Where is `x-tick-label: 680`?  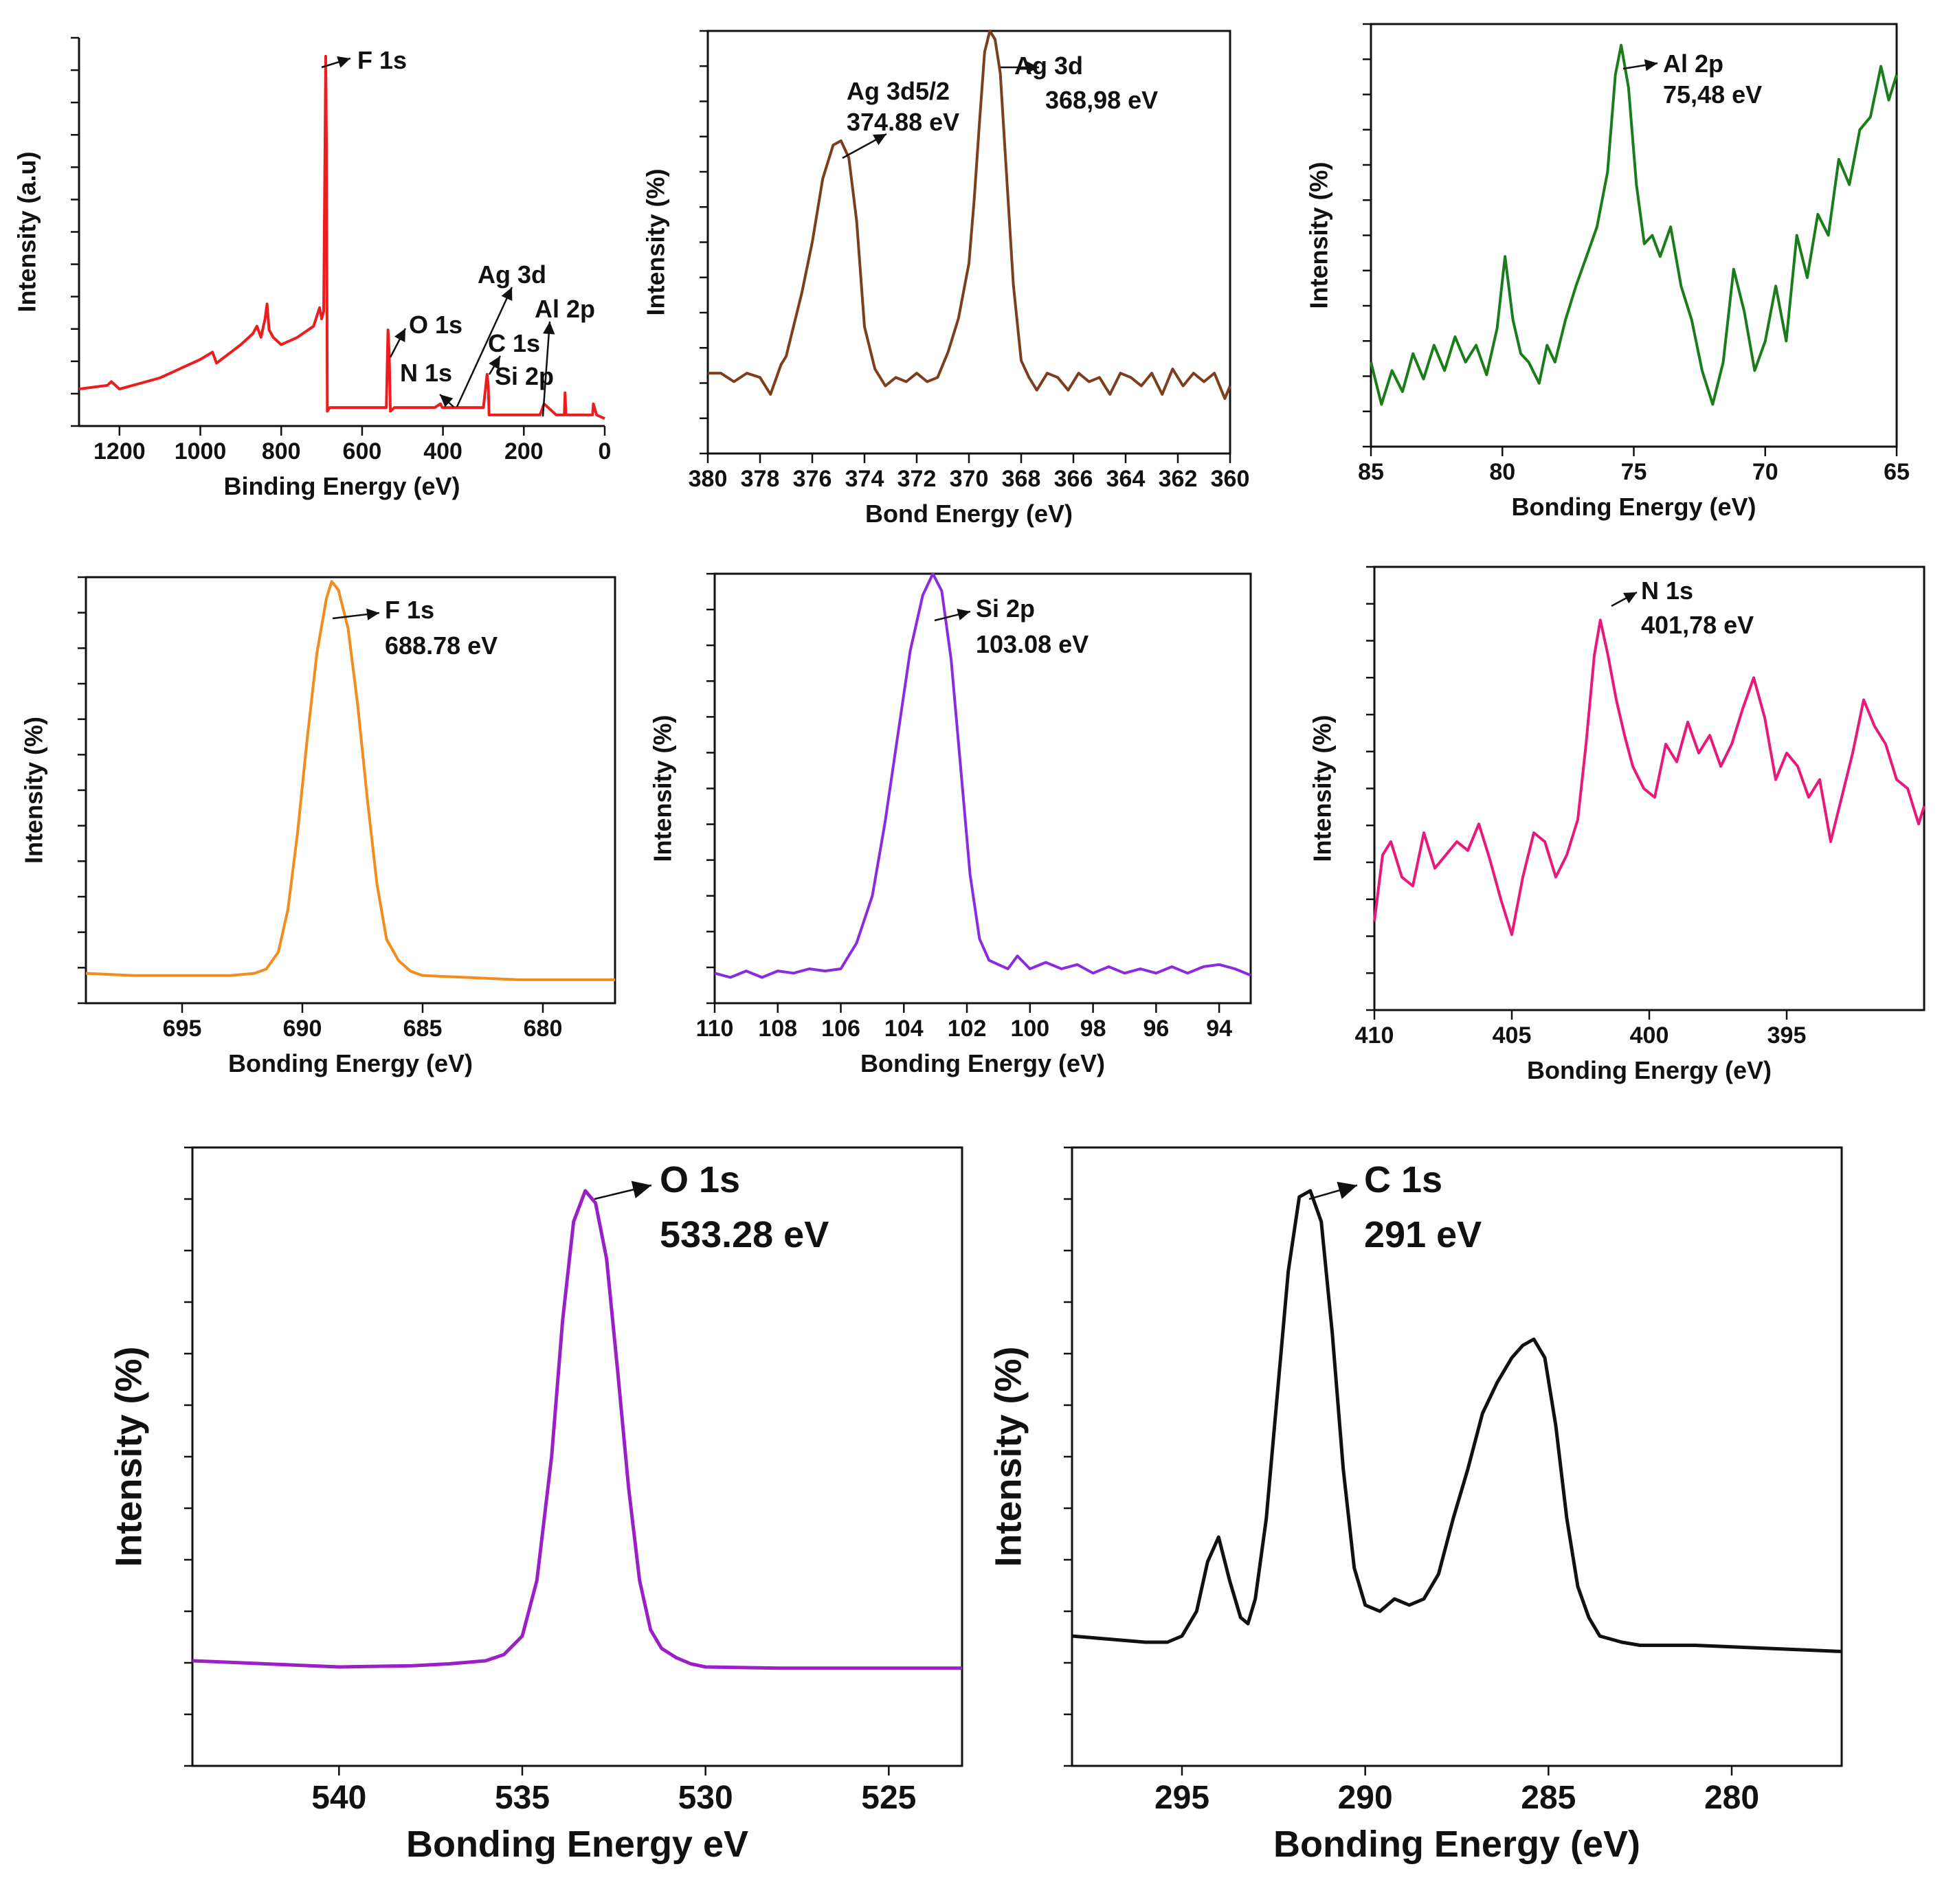 x-tick-label: 680 is located at coordinates (543, 1029).